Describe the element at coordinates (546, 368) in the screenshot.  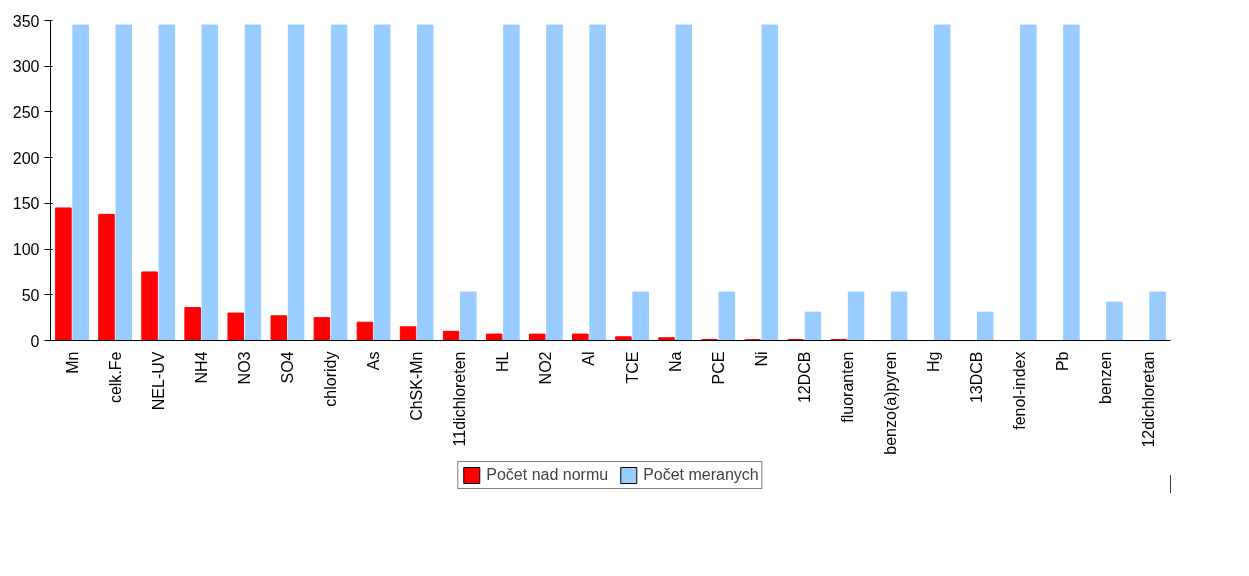
I see `x-tick-label: NO2` at that location.